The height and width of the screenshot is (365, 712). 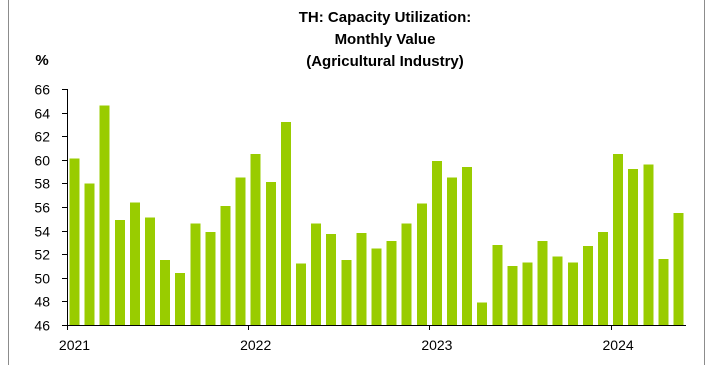 I want to click on y-tick-label: 48, so click(x=42, y=302).